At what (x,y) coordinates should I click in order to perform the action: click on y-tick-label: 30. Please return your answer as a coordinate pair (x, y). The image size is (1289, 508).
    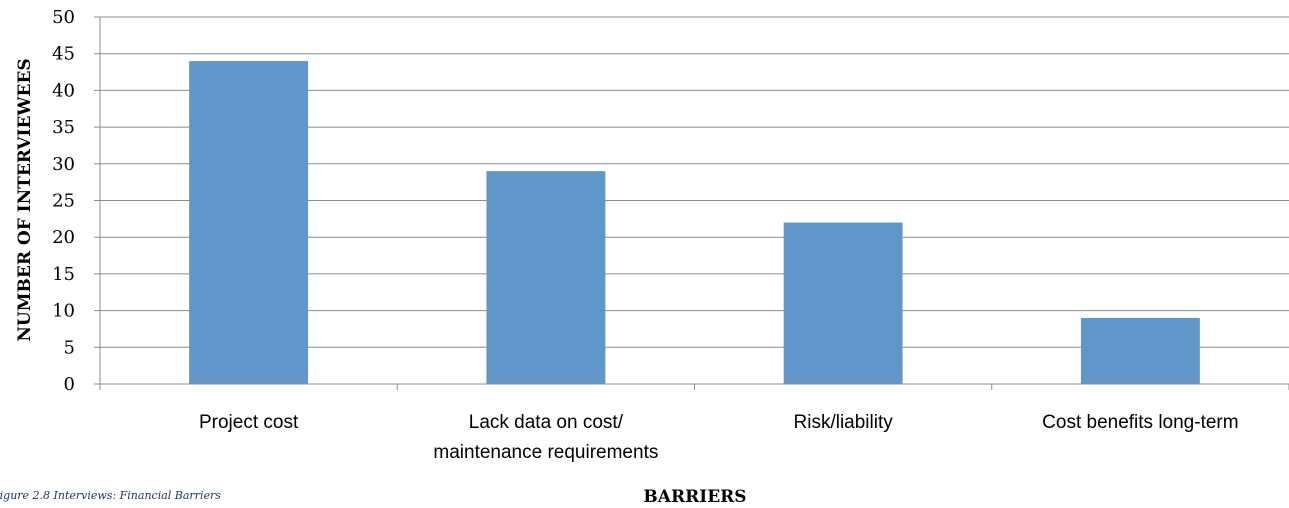
    Looking at the image, I should click on (63, 164).